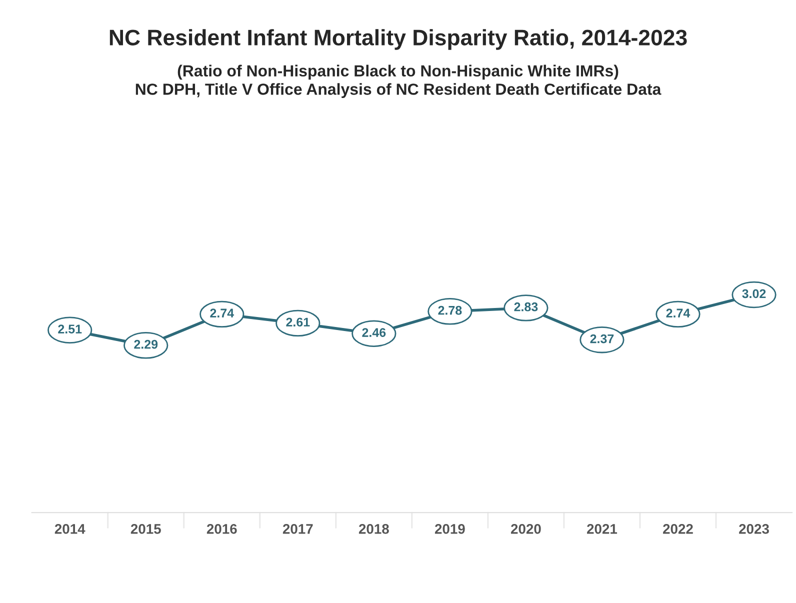 The image size is (796, 603). I want to click on x-tick-label: 2022, so click(678, 529).